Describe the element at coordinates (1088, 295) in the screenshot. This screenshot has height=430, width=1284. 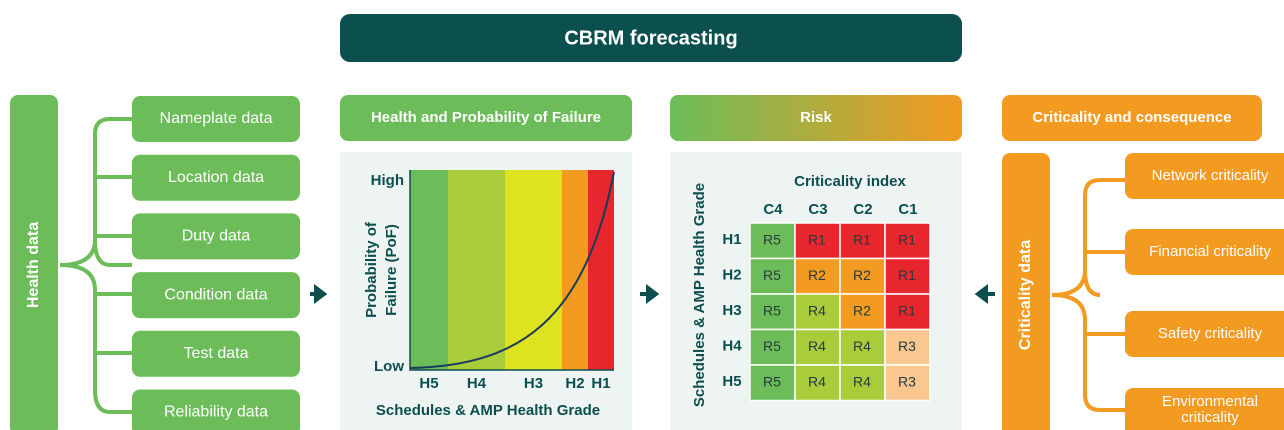
I see `crit-bracket` at that location.